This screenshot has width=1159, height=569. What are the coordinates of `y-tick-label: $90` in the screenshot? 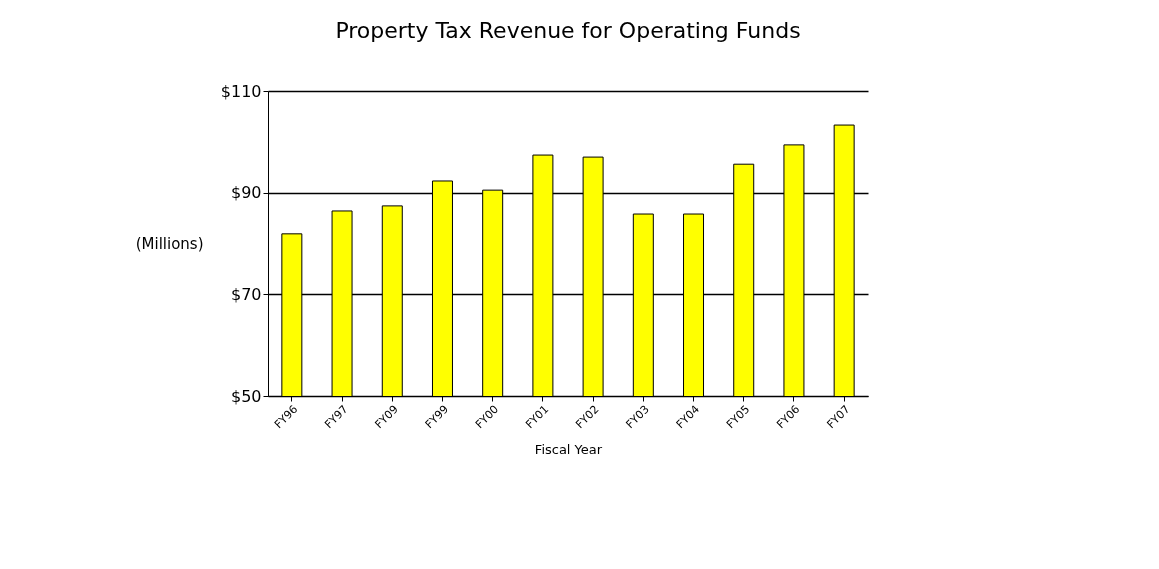 It's located at (246, 193).